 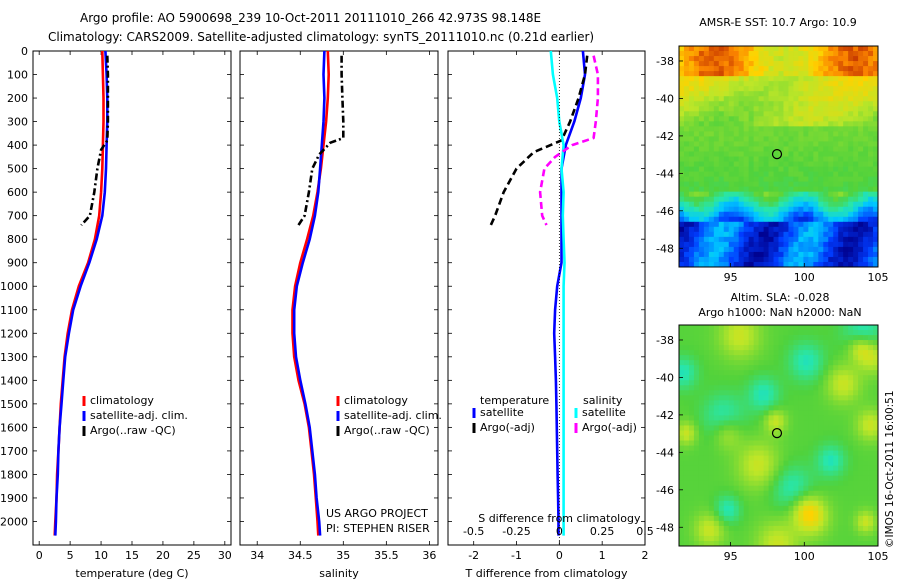 What do you see at coordinates (665, 415) in the screenshot?
I see `lat-tick-label: -42` at bounding box center [665, 415].